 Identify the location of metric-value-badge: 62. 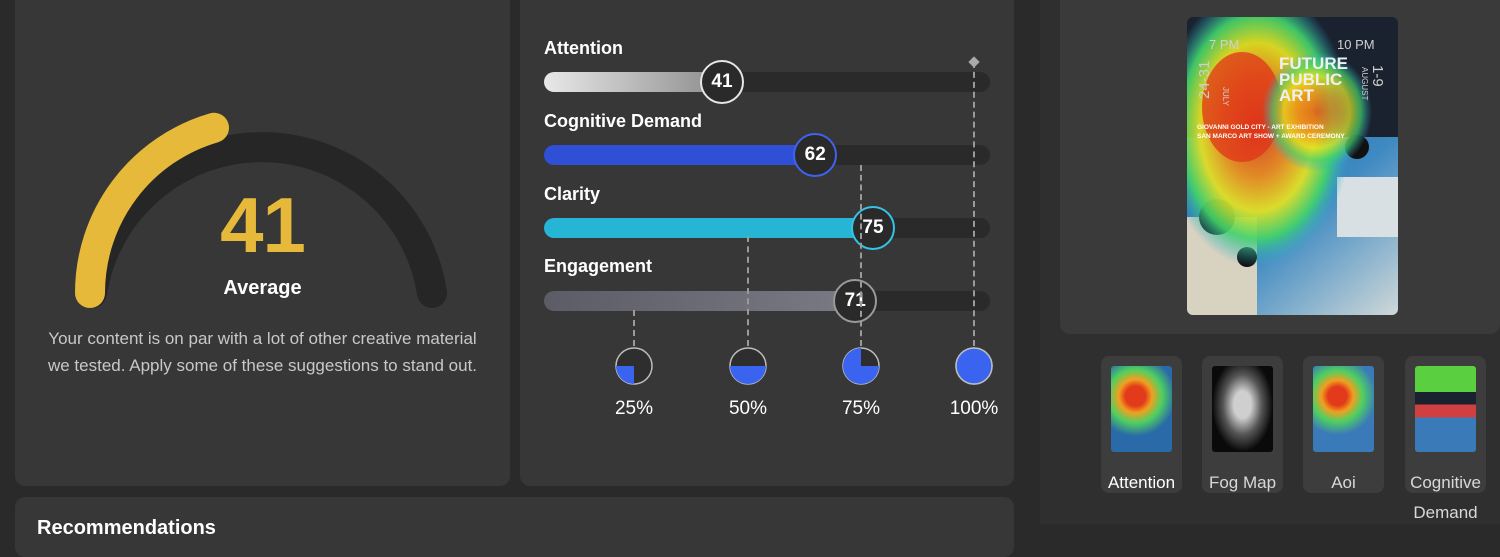
(815, 155).